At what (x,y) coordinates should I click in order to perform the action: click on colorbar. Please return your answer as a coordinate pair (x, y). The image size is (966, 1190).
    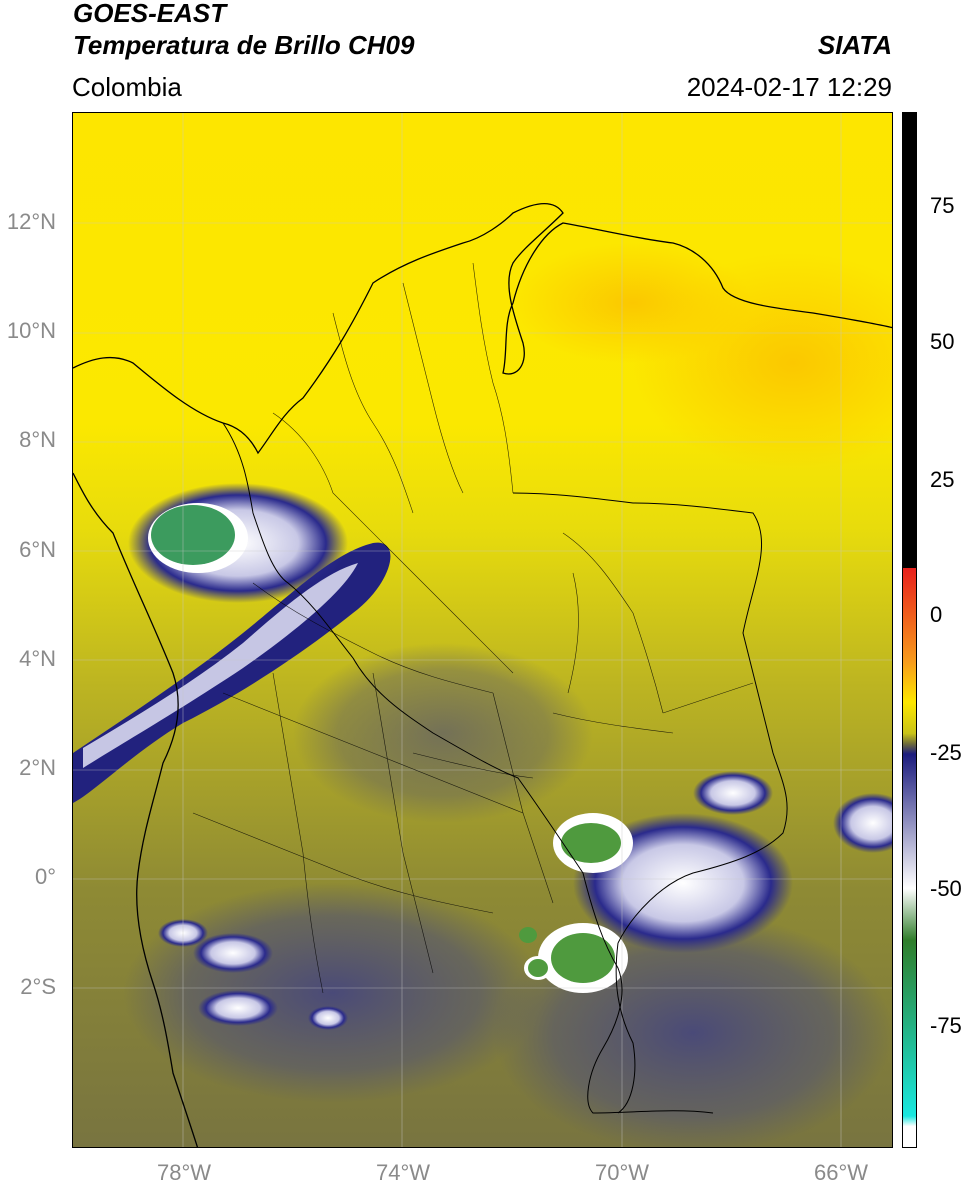
    Looking at the image, I should click on (909, 630).